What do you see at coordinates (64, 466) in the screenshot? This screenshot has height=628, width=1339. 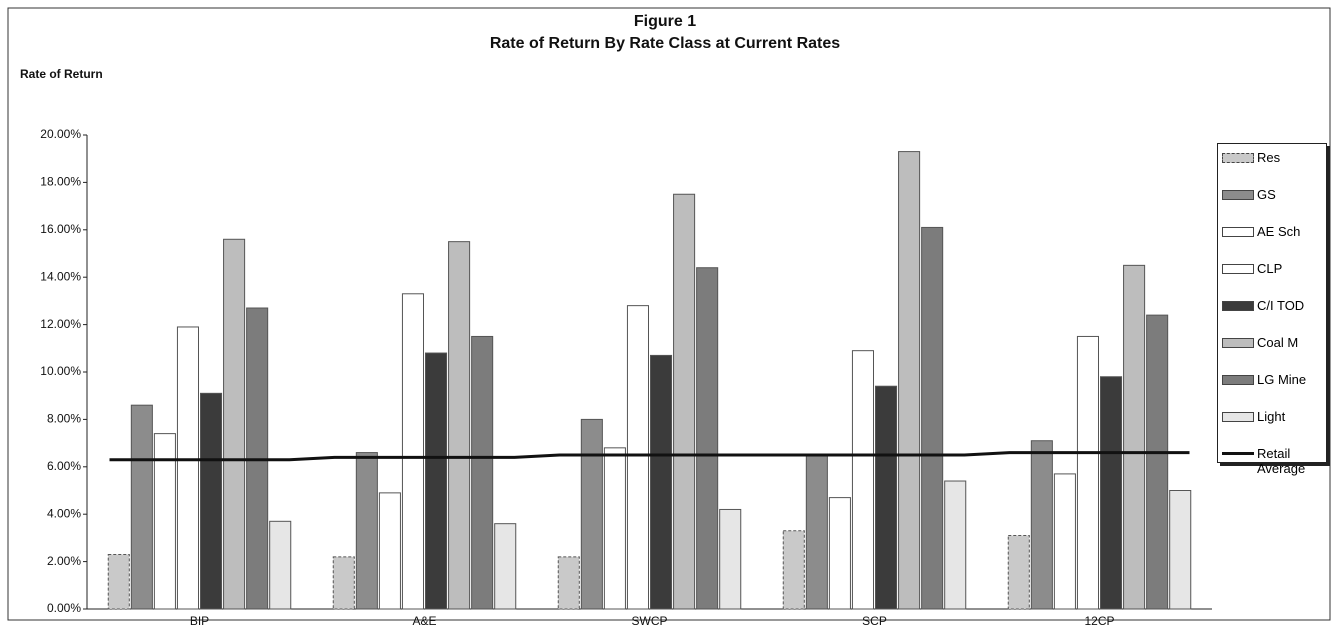 I see `y-tick-label: 6.00%` at bounding box center [64, 466].